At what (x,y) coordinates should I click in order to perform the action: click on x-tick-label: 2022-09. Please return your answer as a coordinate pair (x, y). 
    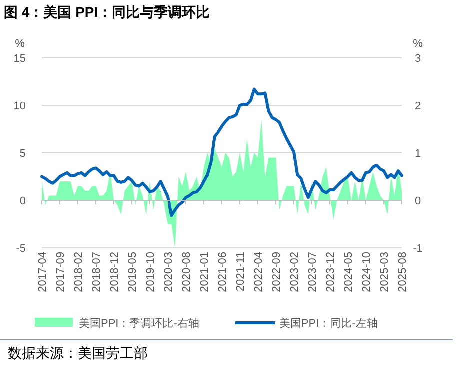
    Looking at the image, I should click on (277, 272).